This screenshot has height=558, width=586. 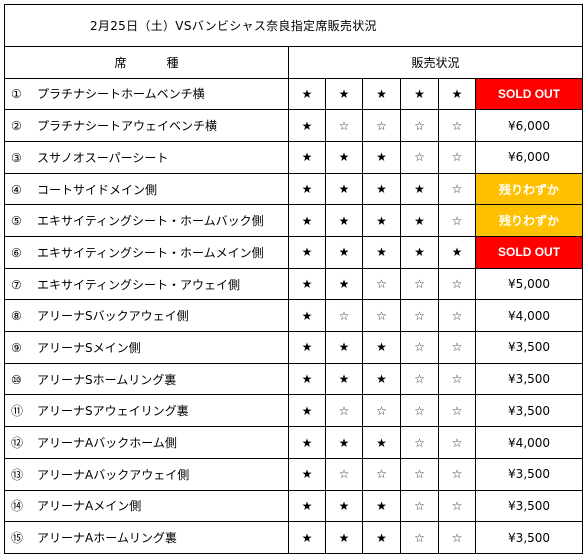 What do you see at coordinates (139, 284) in the screenshot?
I see `seat-name: エキサイティングシート・アウェイ側` at bounding box center [139, 284].